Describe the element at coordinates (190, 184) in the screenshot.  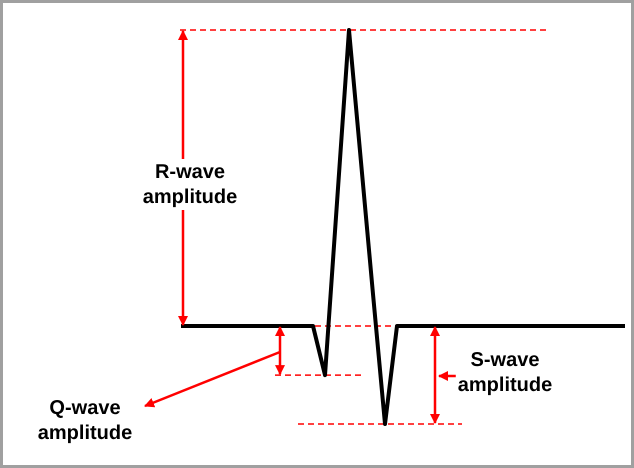
I see `annotation: R-wave amplitude` at that location.